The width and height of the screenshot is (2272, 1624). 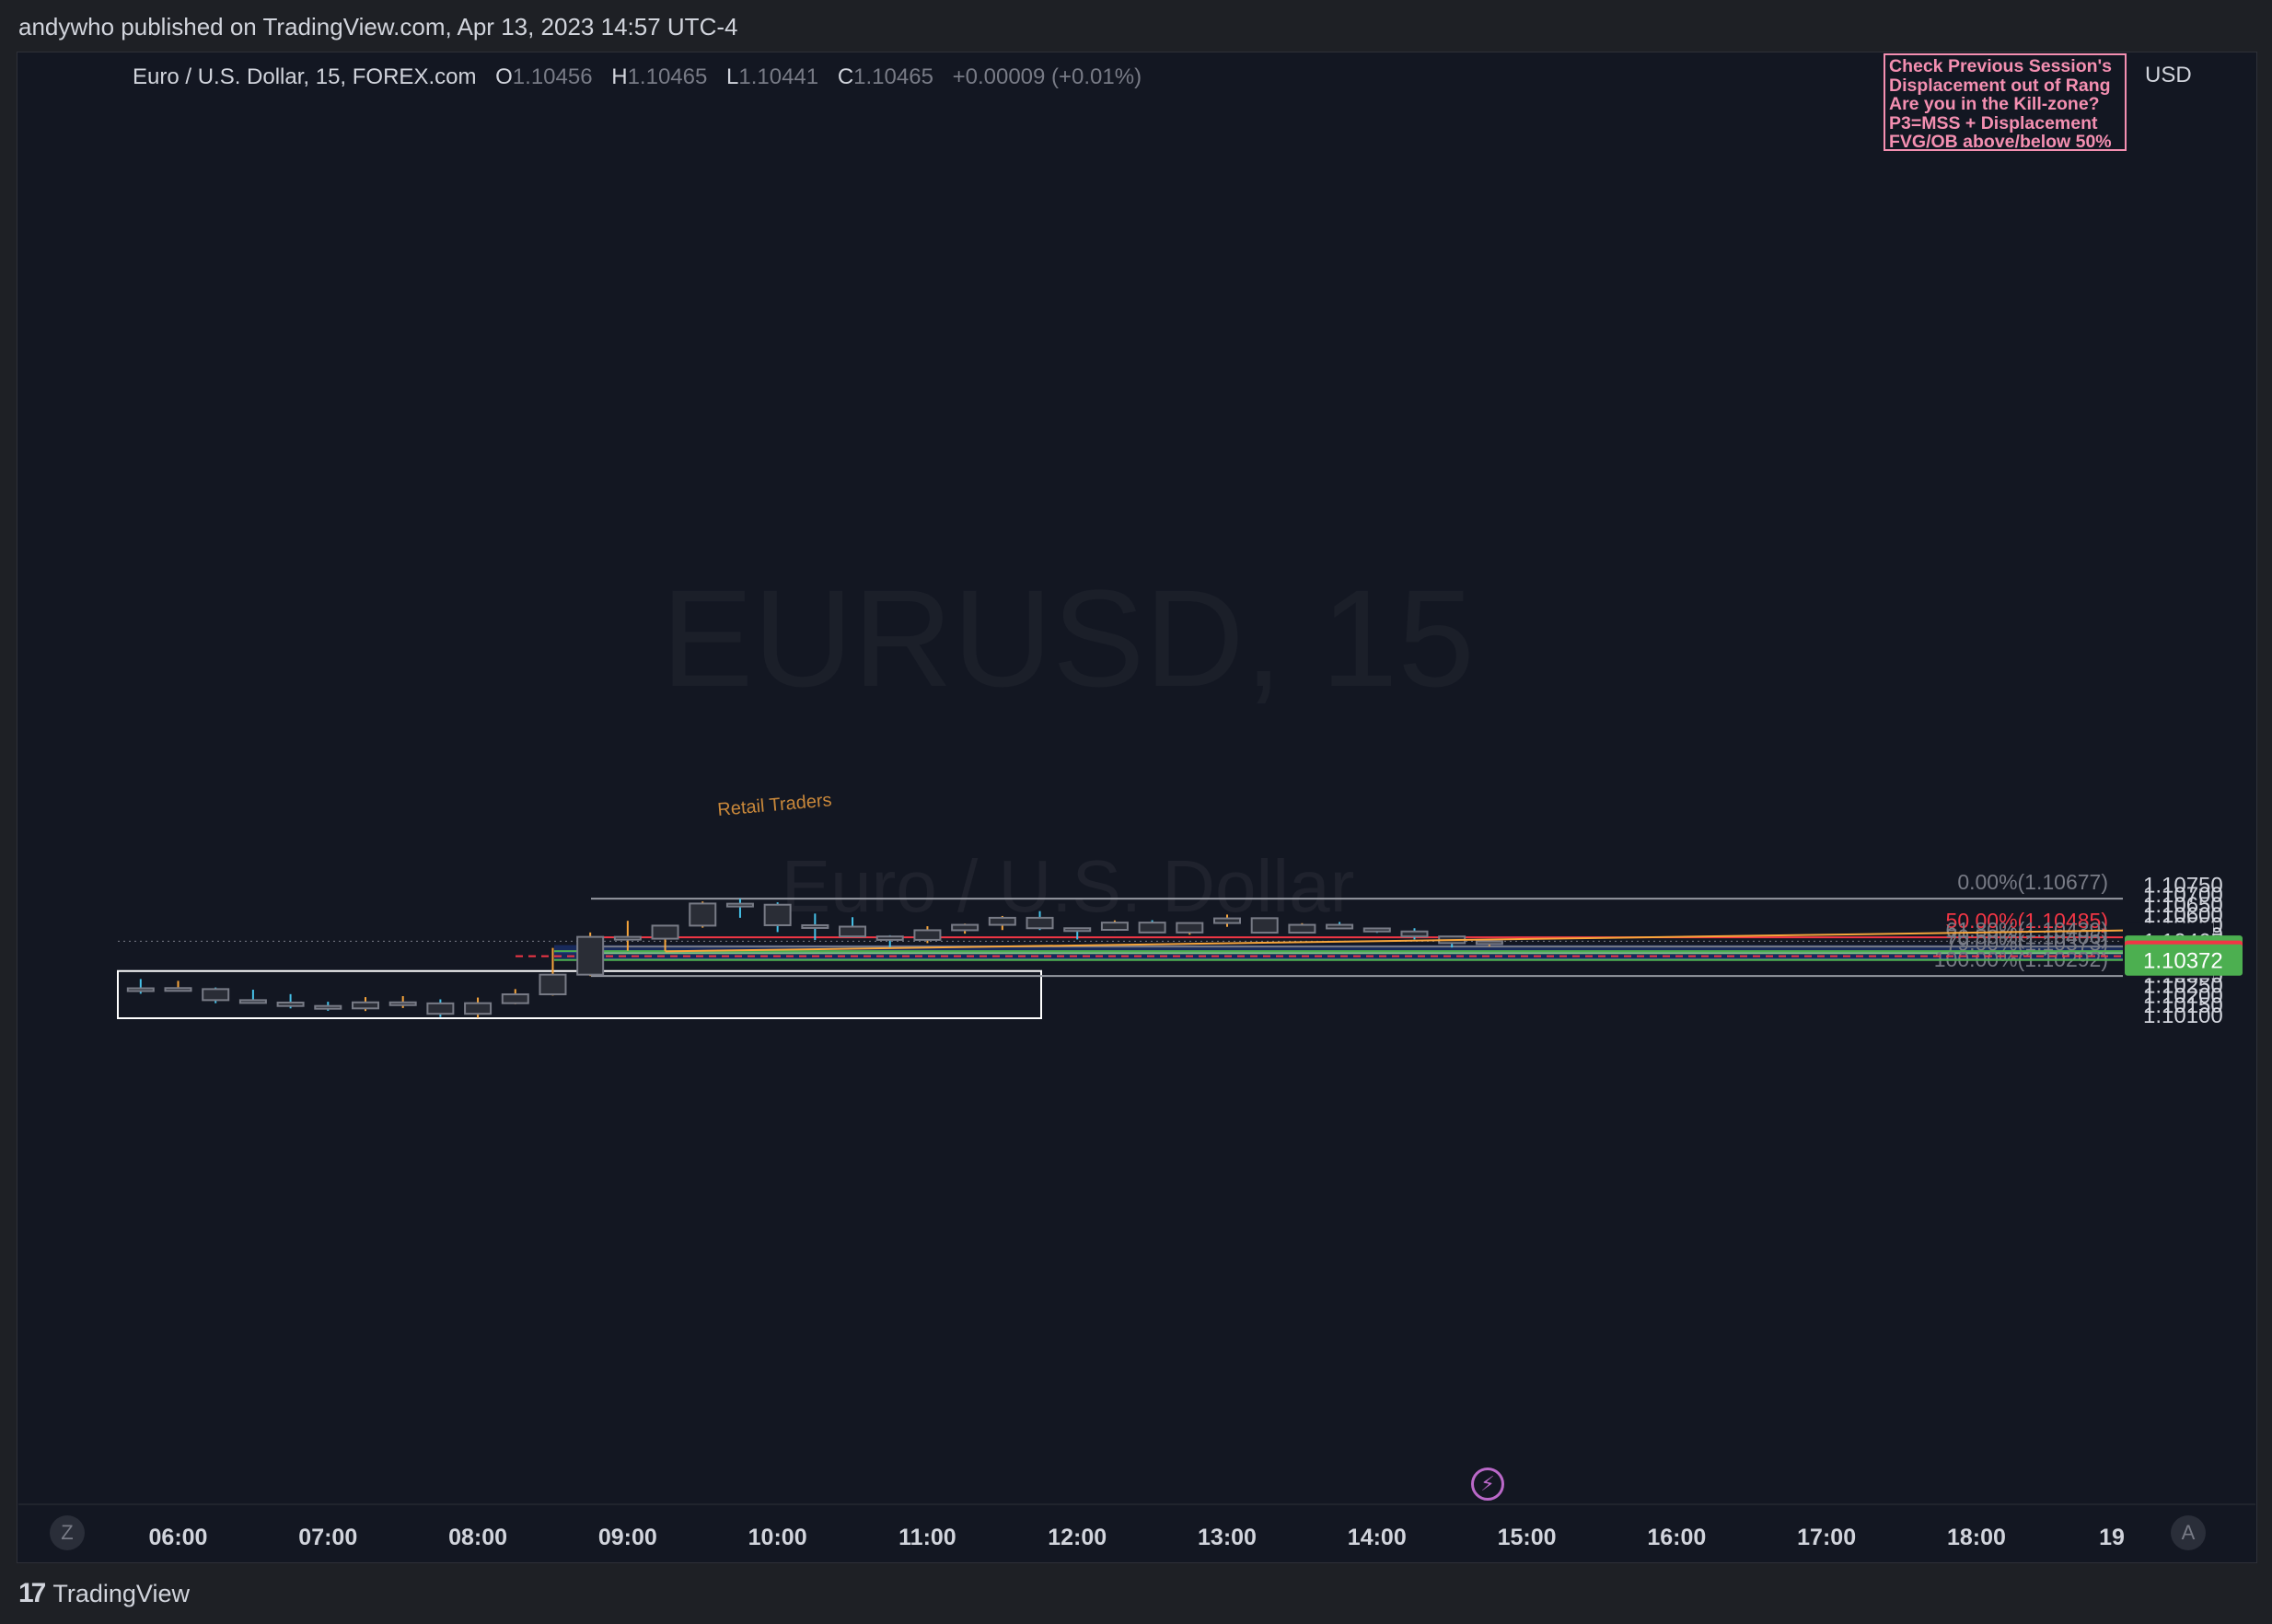 I want to click on time-tick: 14:00, so click(x=1377, y=1537).